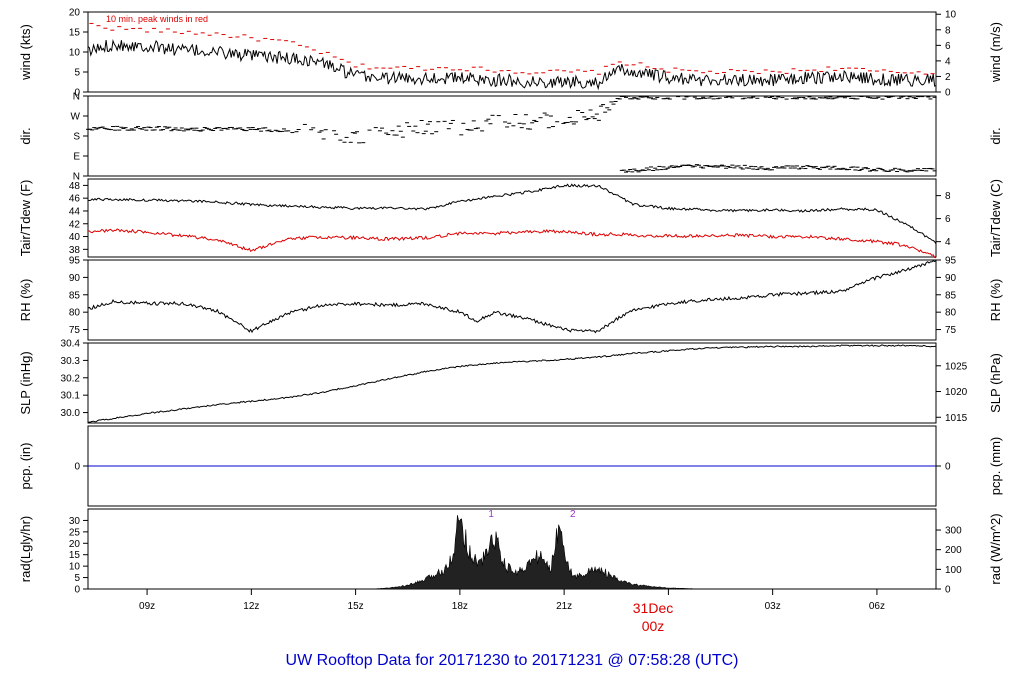 The height and width of the screenshot is (700, 1024). I want to click on y-axis-label: wind (kts), so click(25, 52).